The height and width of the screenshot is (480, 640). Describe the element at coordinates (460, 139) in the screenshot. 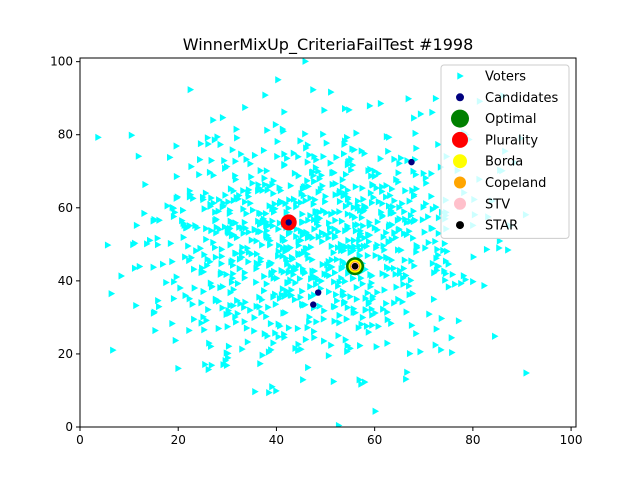

I see `legend-marker-plurality` at that location.